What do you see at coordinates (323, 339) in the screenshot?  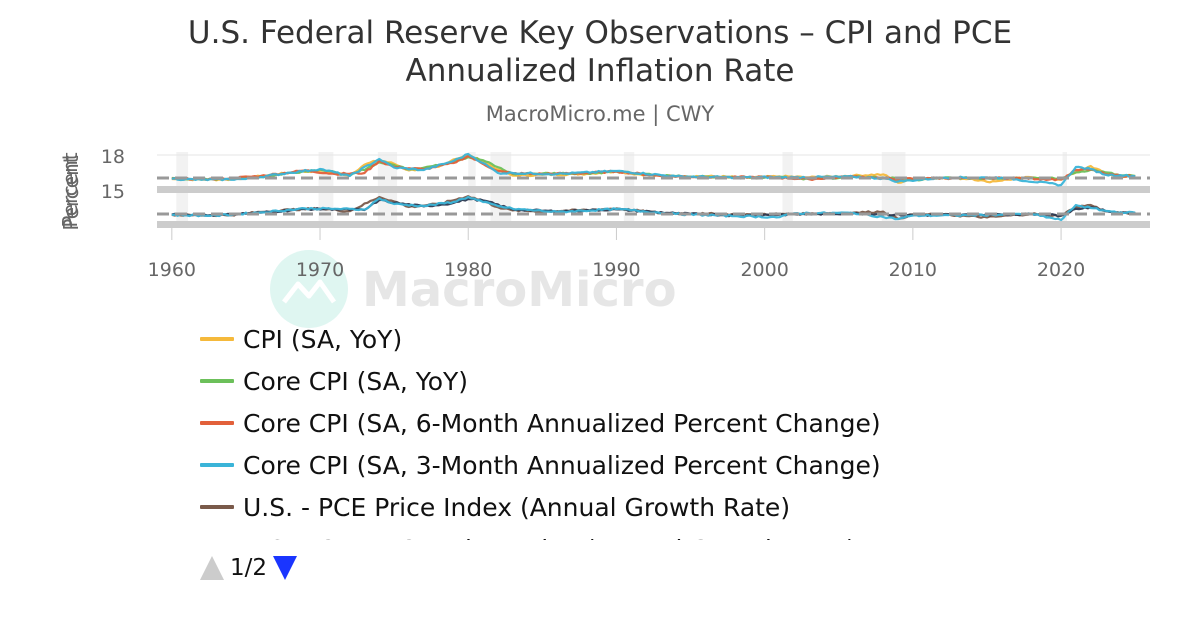 I see `legend-label: CPI (SA, YoY)` at bounding box center [323, 339].